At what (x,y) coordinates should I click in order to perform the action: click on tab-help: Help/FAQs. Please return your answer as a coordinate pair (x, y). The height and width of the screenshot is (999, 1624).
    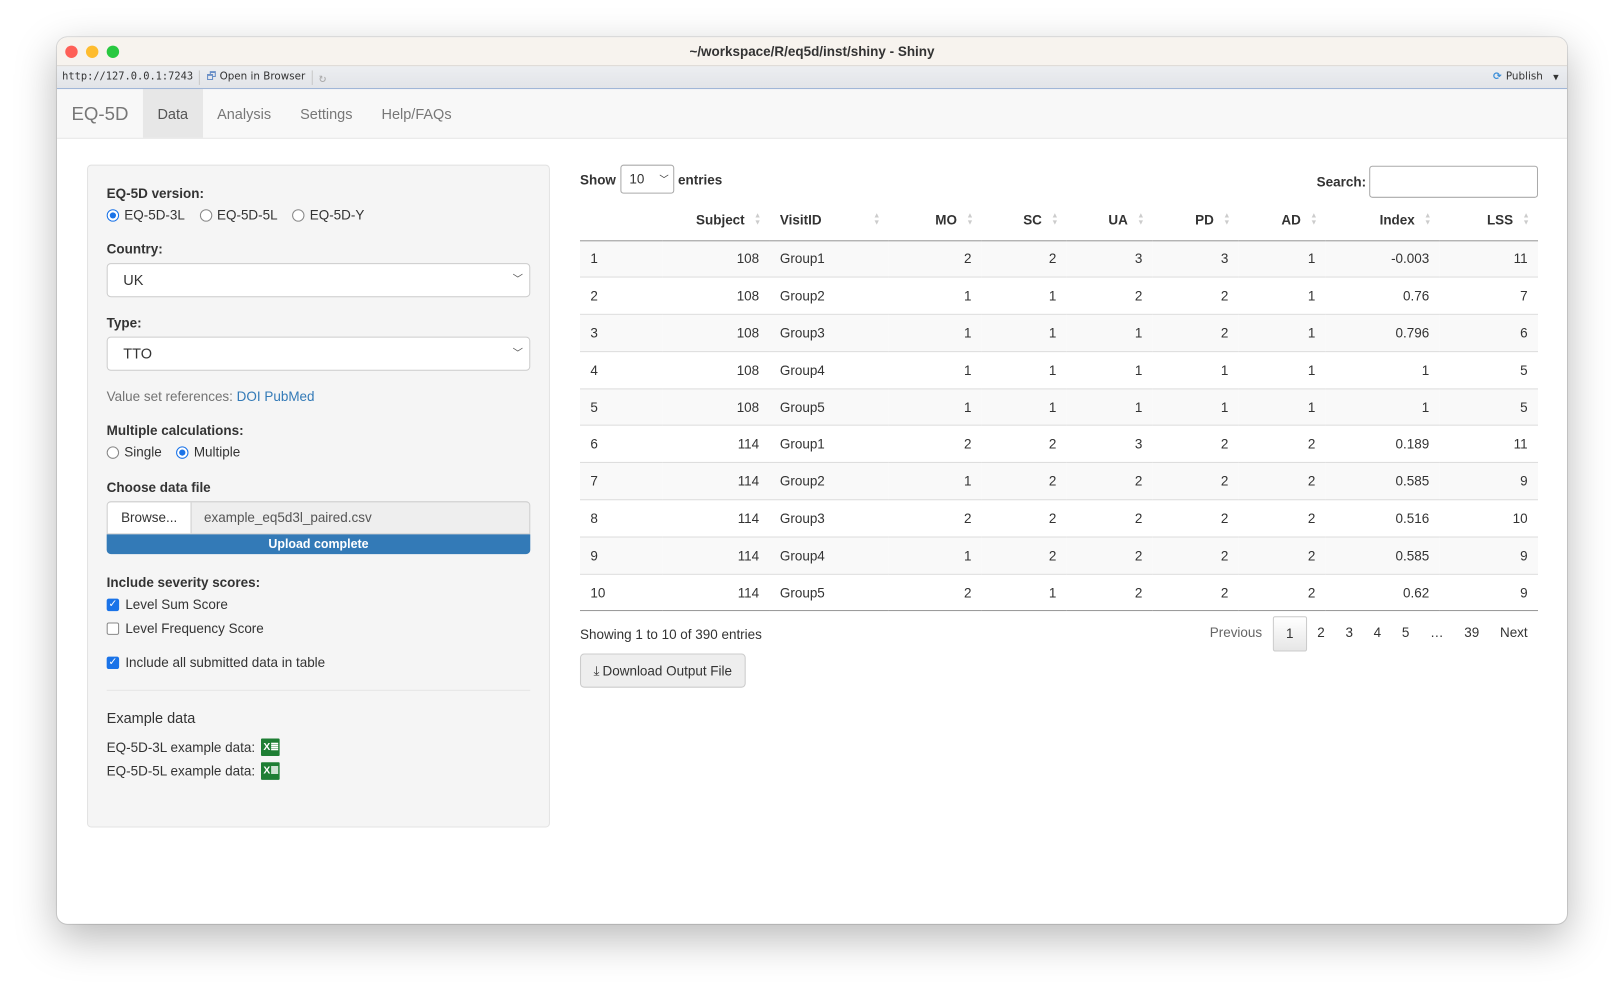
    Looking at the image, I should click on (416, 114).